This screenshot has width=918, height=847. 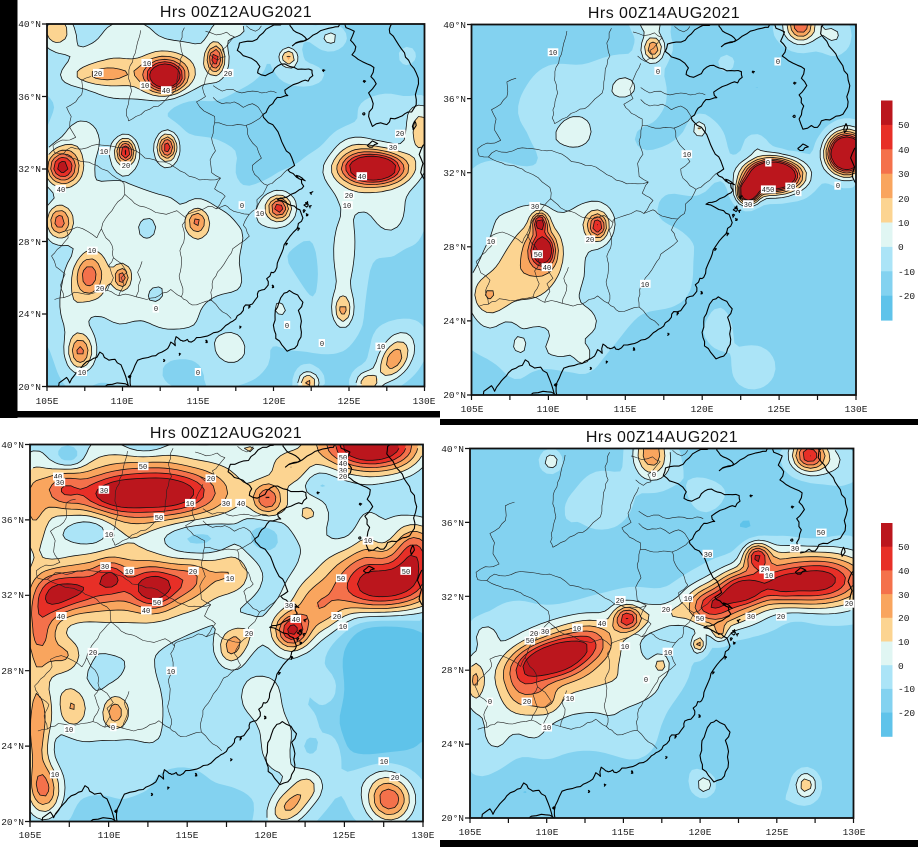 I want to click on svg-text: -10, so click(x=906, y=689).